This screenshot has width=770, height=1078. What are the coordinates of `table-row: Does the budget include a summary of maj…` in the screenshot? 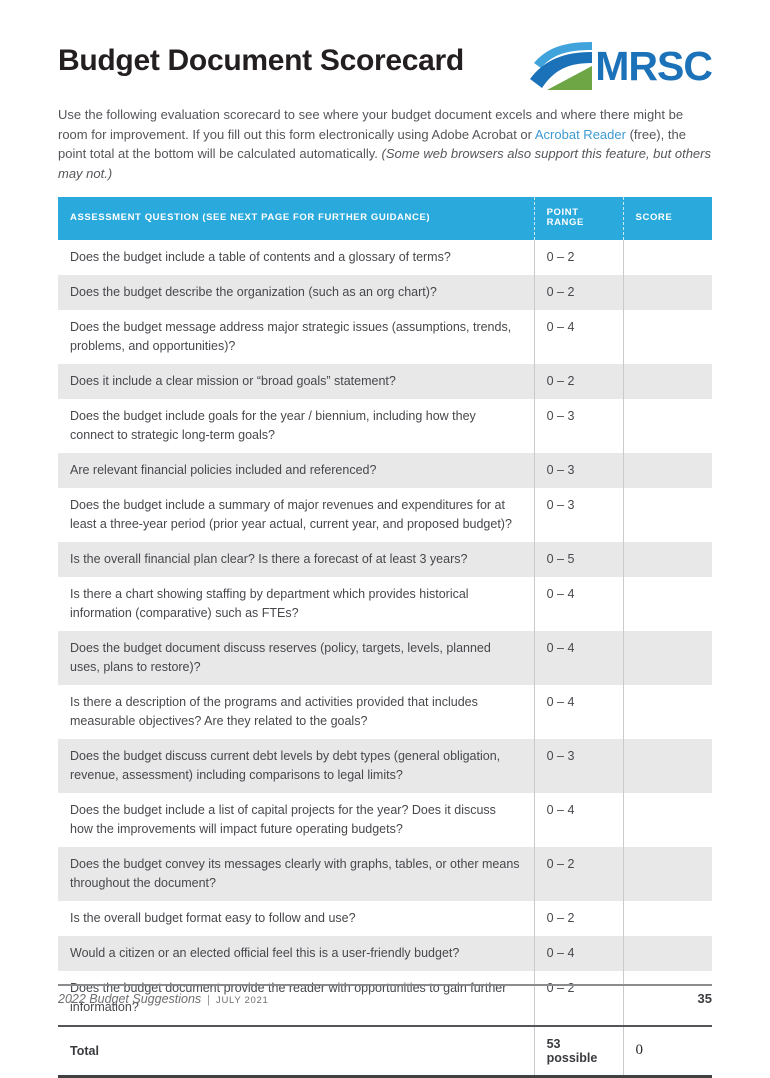 It's located at (385, 514).